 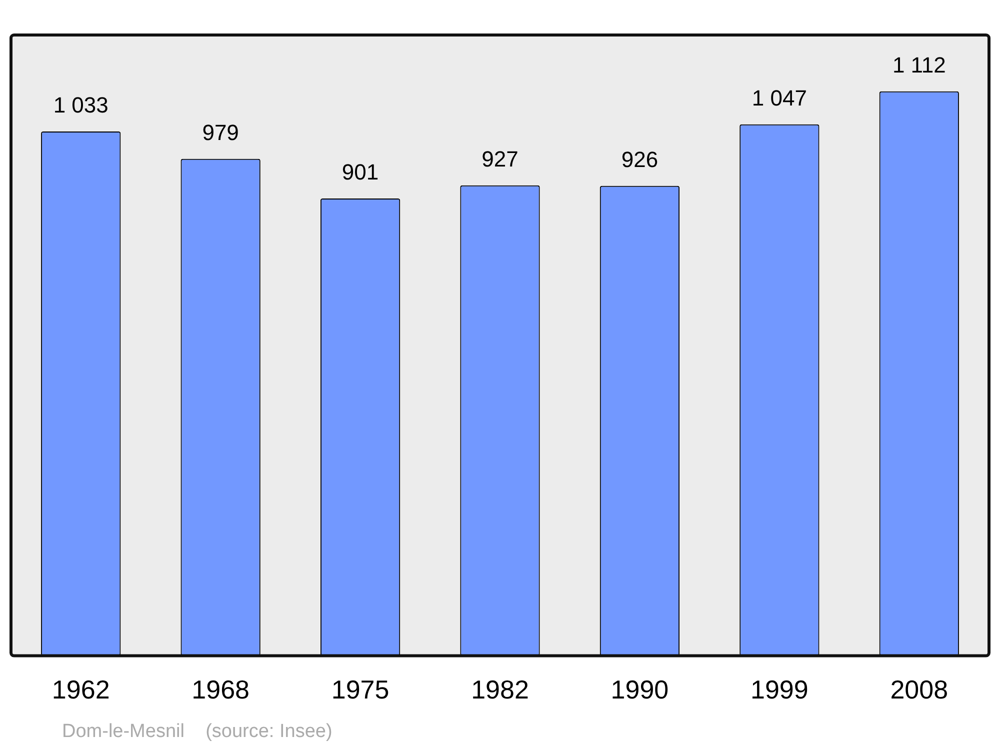 What do you see at coordinates (500, 689) in the screenshot?
I see `x-tick-label: 1982` at bounding box center [500, 689].